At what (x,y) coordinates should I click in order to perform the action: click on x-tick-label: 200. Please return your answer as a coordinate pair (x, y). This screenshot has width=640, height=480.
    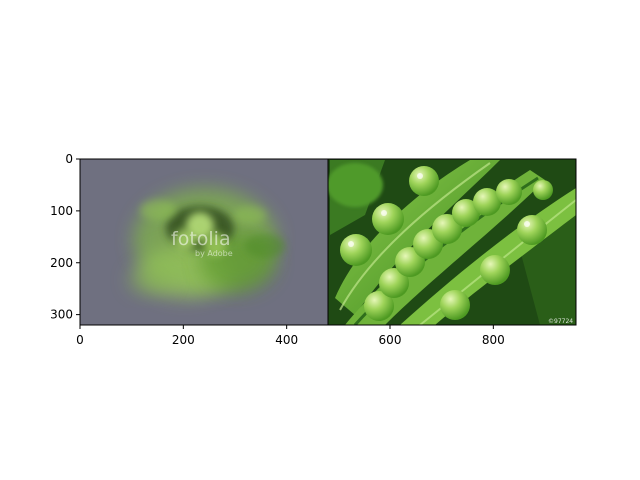
    Looking at the image, I should click on (183, 340).